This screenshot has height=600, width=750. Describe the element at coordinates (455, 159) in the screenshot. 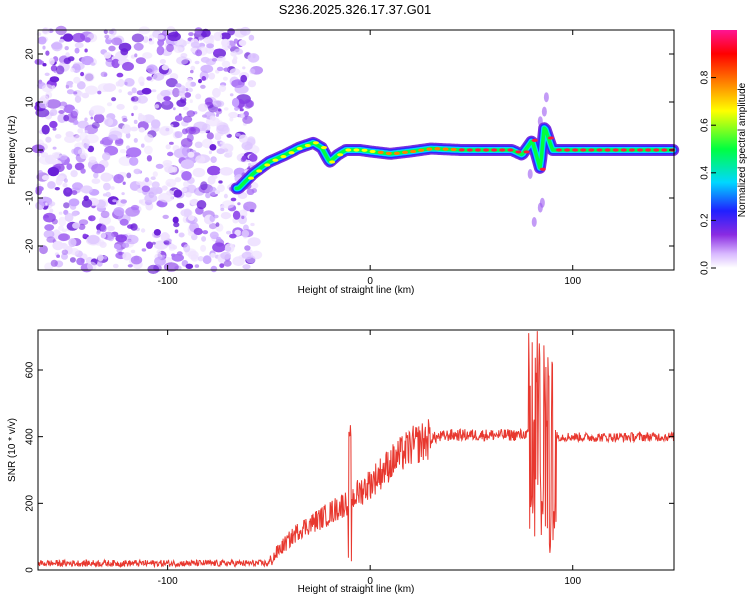

I see `spectrogram-ridge` at that location.